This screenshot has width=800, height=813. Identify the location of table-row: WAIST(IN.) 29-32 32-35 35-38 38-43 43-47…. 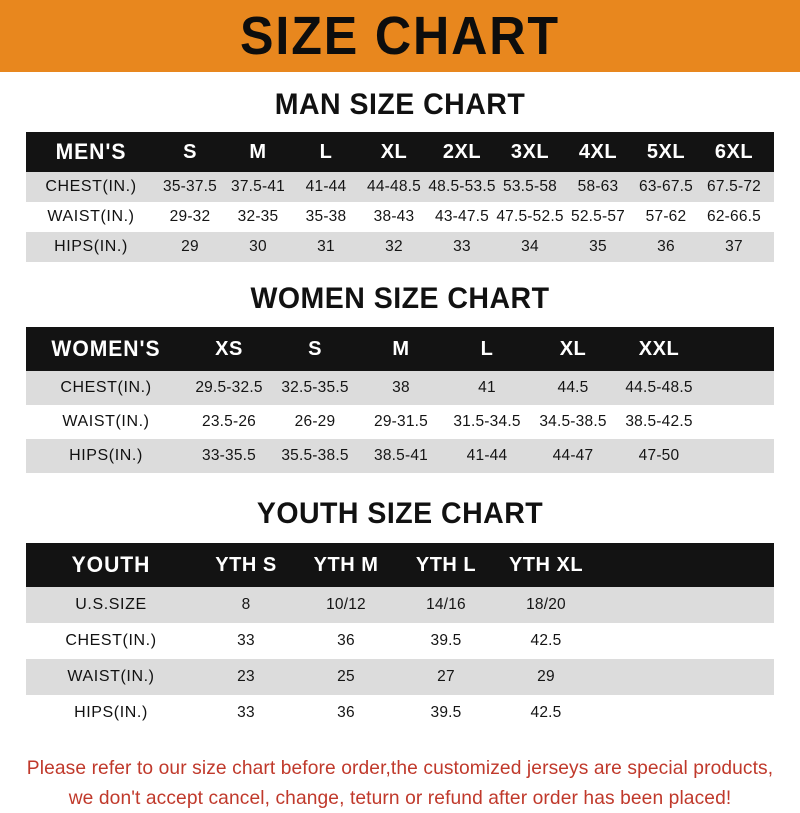
(400, 217).